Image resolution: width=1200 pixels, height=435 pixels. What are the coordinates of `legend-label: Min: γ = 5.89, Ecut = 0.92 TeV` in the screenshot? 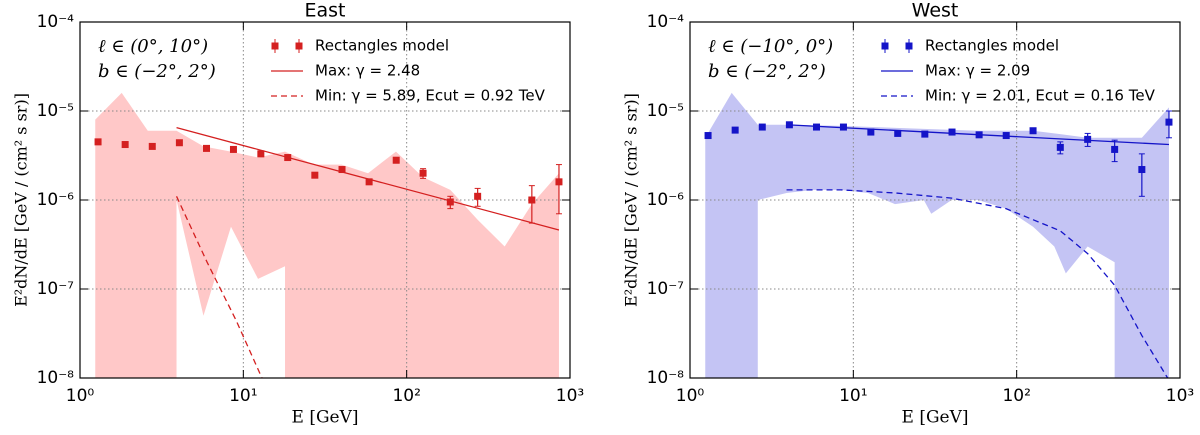 It's located at (430, 96).